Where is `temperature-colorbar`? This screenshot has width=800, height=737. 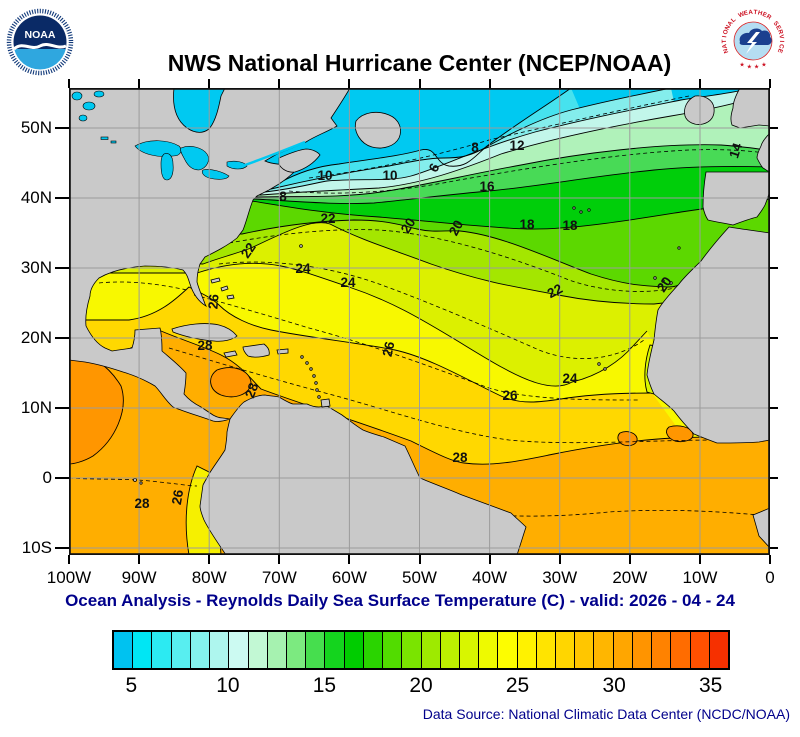
temperature-colorbar is located at coordinates (421, 650).